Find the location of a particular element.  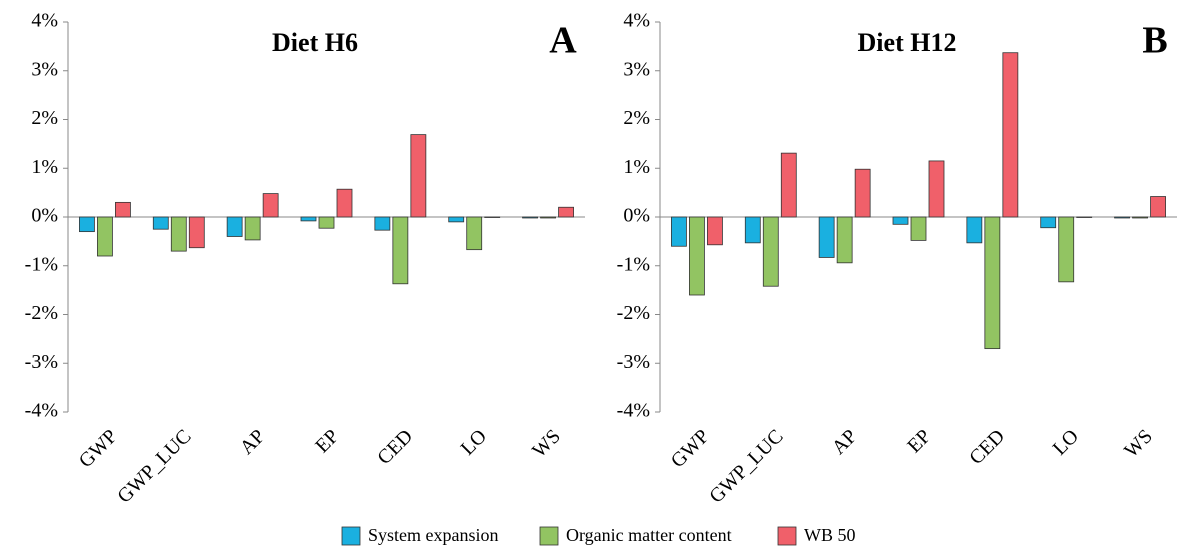

legend-label: WB 50 is located at coordinates (830, 535).